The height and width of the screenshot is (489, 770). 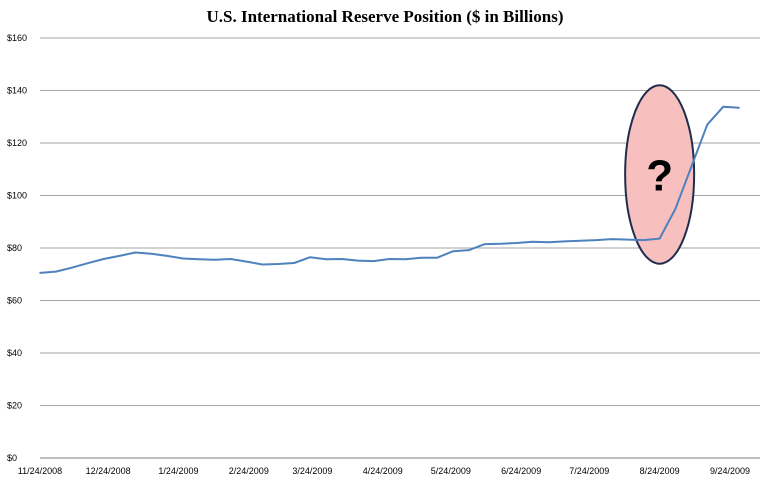 What do you see at coordinates (17, 143) in the screenshot?
I see `y-tick-label: $120` at bounding box center [17, 143].